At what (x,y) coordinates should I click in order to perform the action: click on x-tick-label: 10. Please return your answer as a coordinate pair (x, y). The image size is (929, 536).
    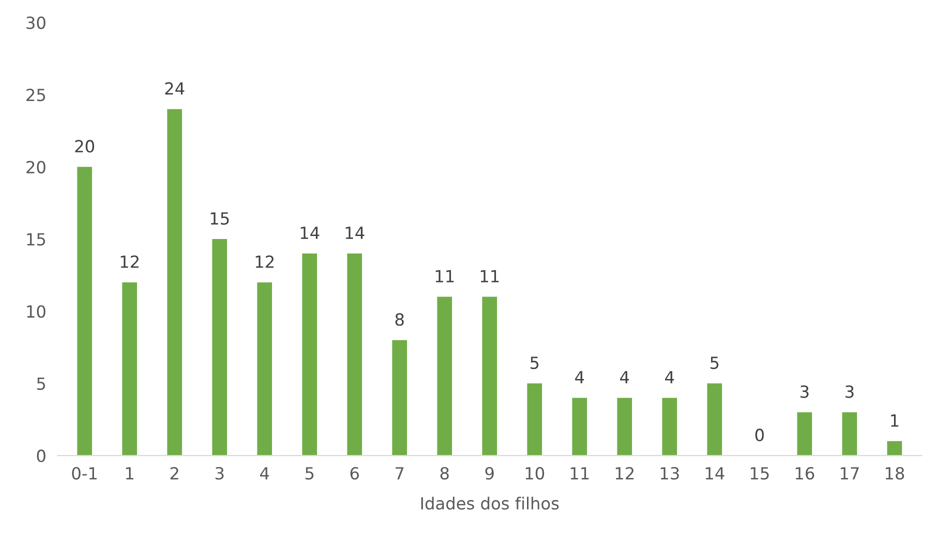
    Looking at the image, I should click on (535, 473).